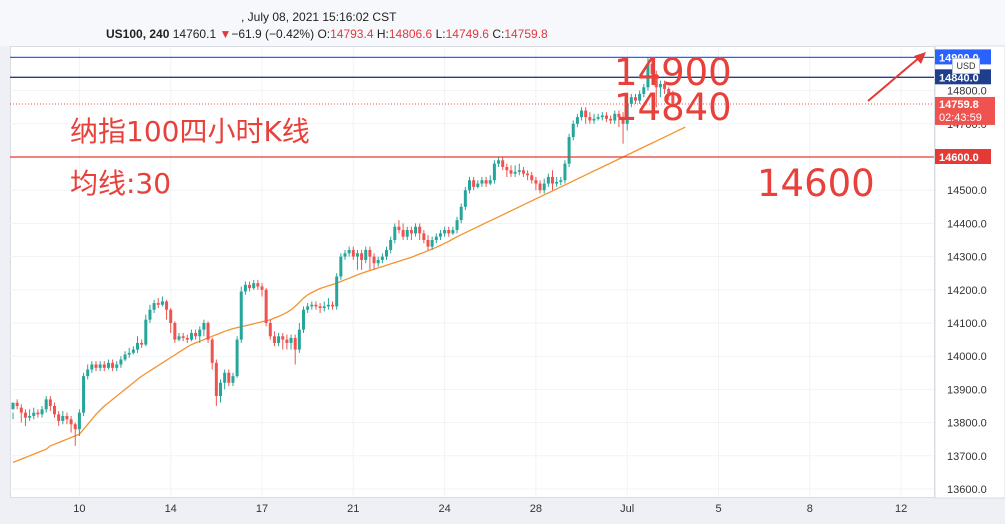 Image resolution: width=1005 pixels, height=524 pixels. Describe the element at coordinates (673, 72) in the screenshot. I see `level-14900-annotation: 14900` at that location.